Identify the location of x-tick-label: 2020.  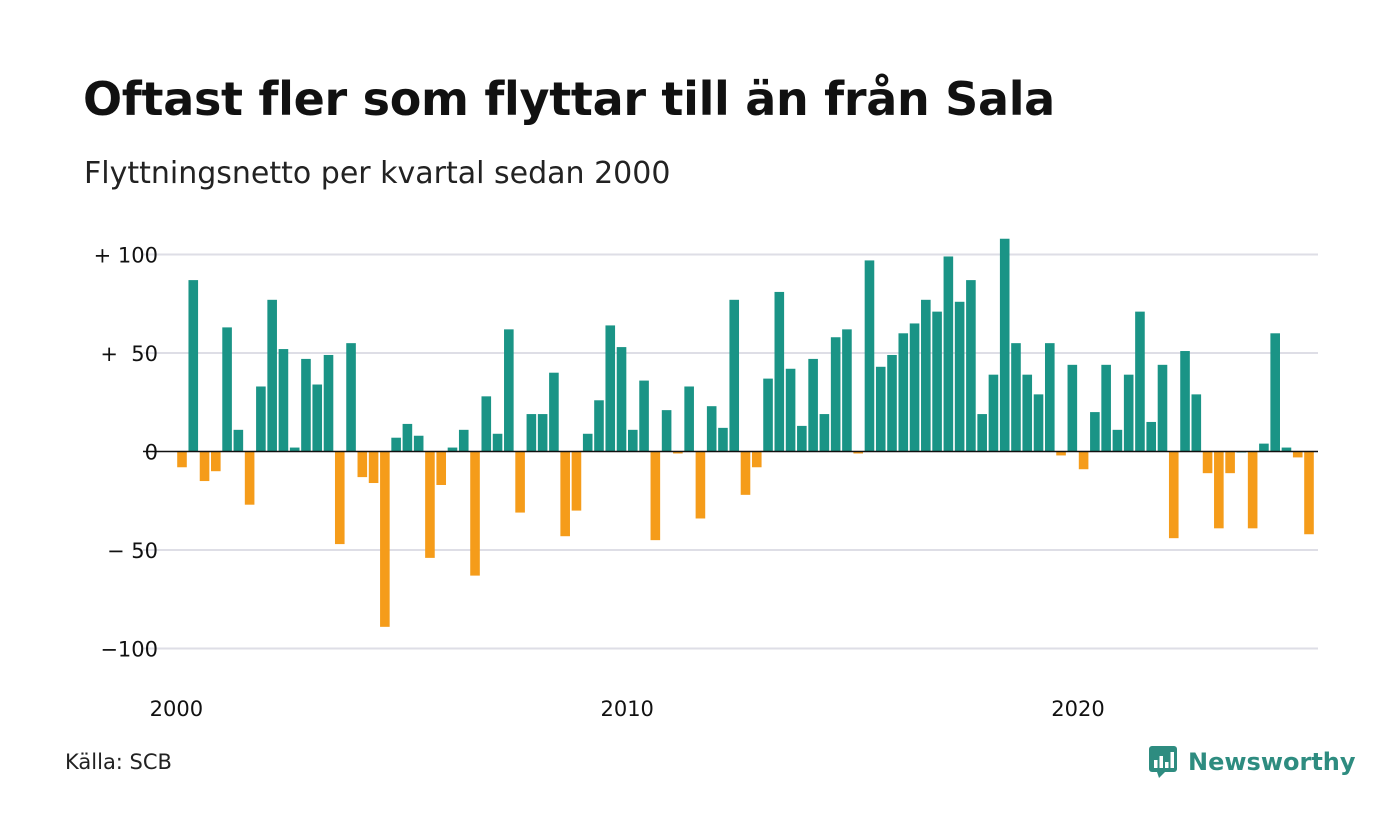
(1077, 709).